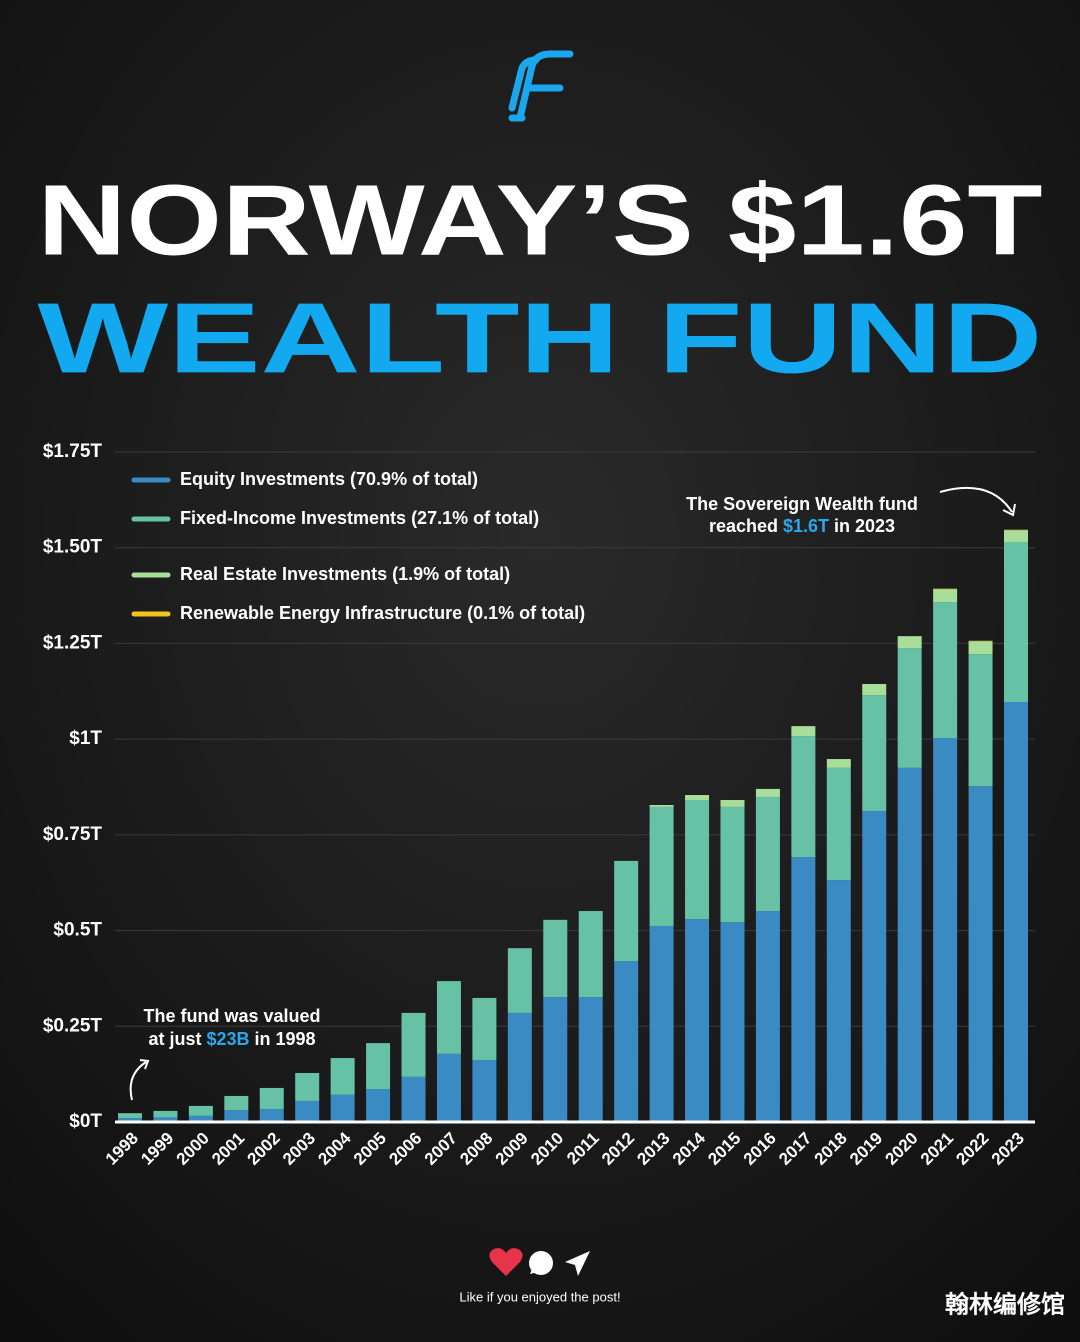 This screenshot has height=1342, width=1080. What do you see at coordinates (534, 1270) in the screenshot?
I see `comment-icon-tail` at bounding box center [534, 1270].